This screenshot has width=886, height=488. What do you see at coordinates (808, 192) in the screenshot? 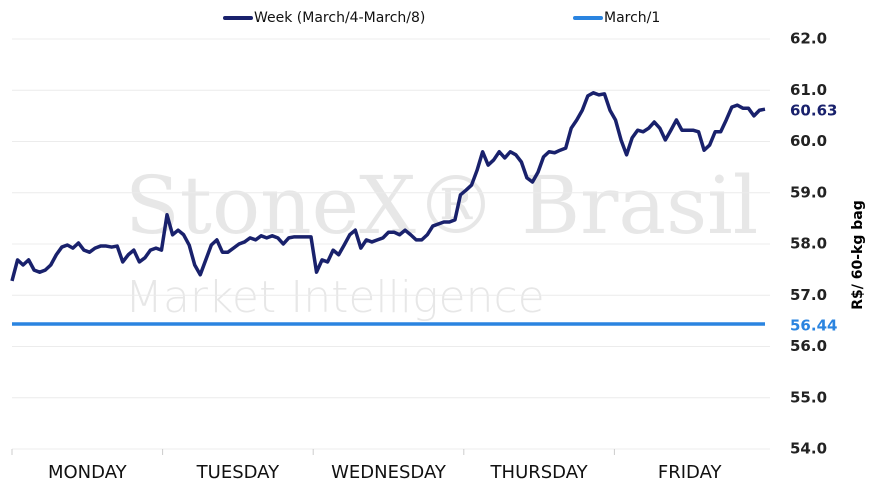
I see `y-tick-label: 59.0` at bounding box center [808, 192].